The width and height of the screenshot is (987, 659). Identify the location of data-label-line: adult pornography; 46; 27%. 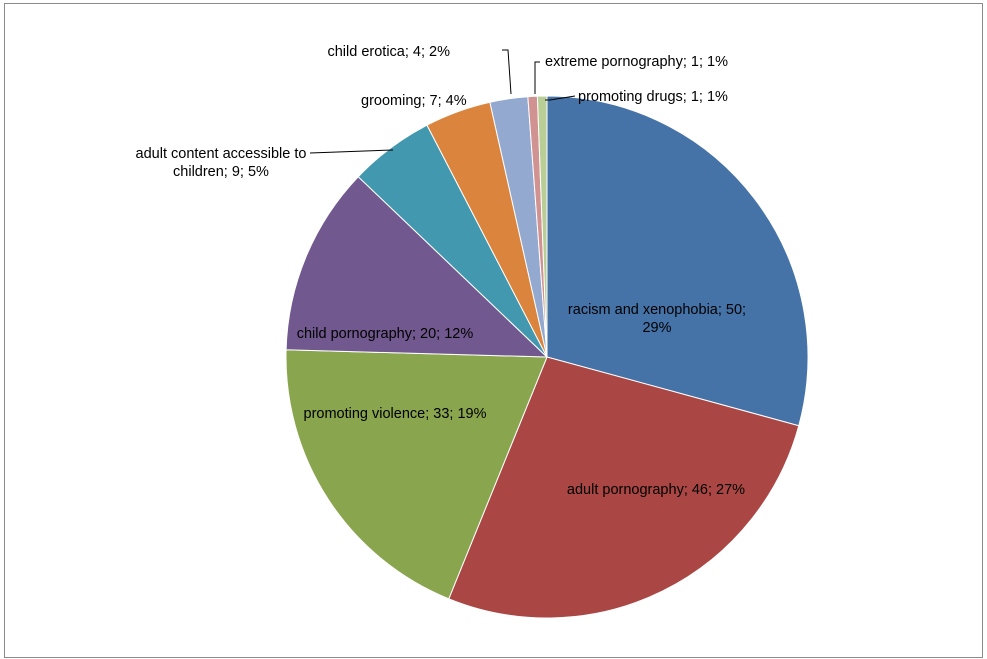
(656, 490).